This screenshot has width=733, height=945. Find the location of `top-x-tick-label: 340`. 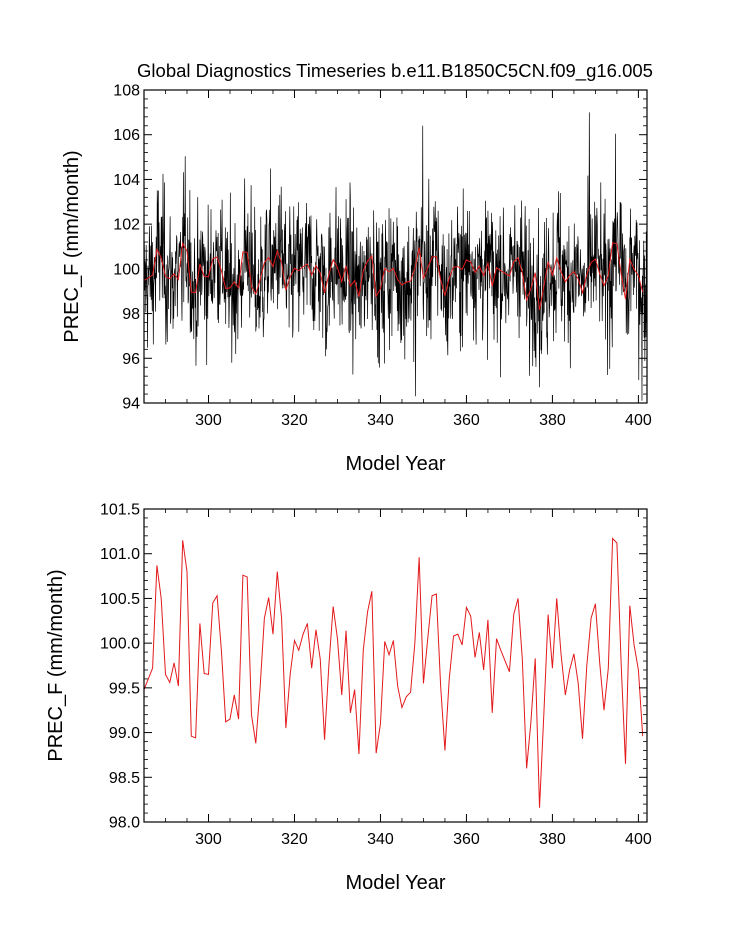

top-x-tick-label: 340 is located at coordinates (380, 420).